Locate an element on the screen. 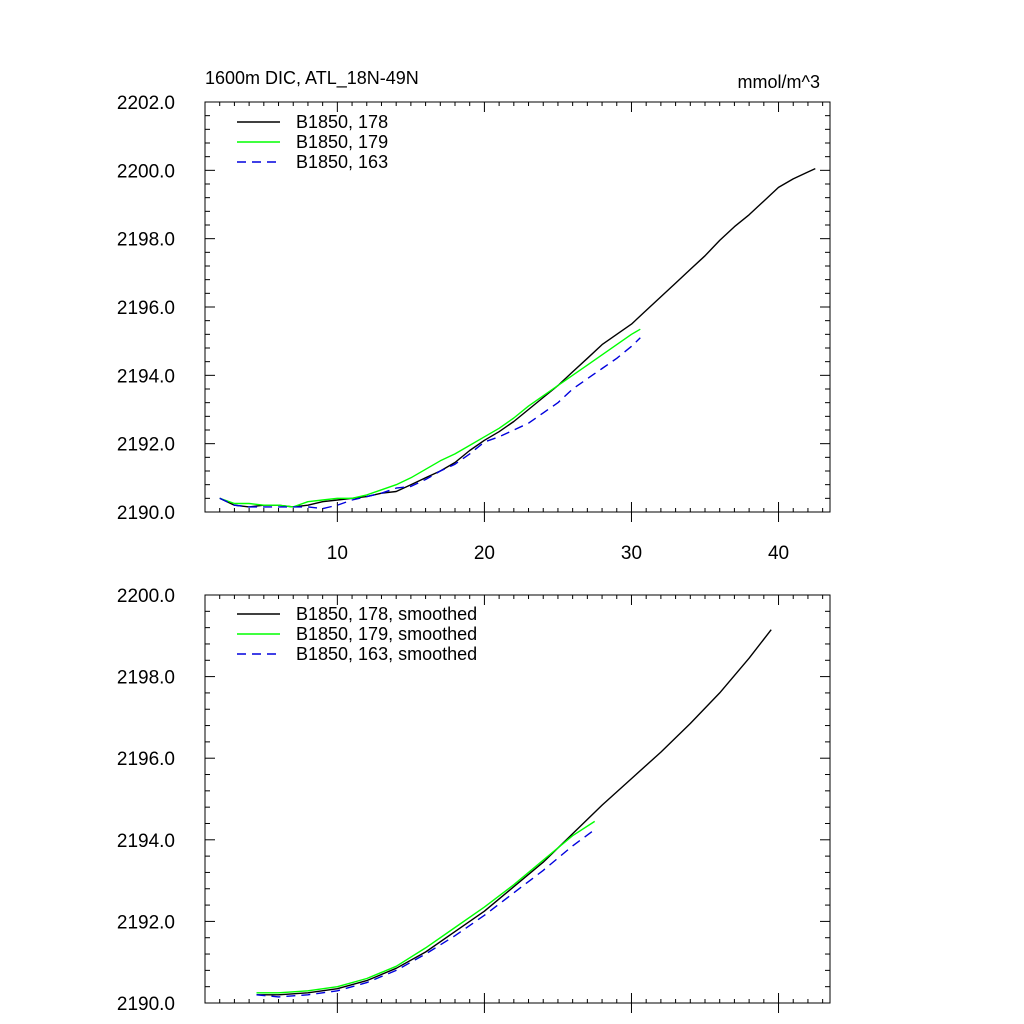  legend-label: B1850, 178 is located at coordinates (342, 122).